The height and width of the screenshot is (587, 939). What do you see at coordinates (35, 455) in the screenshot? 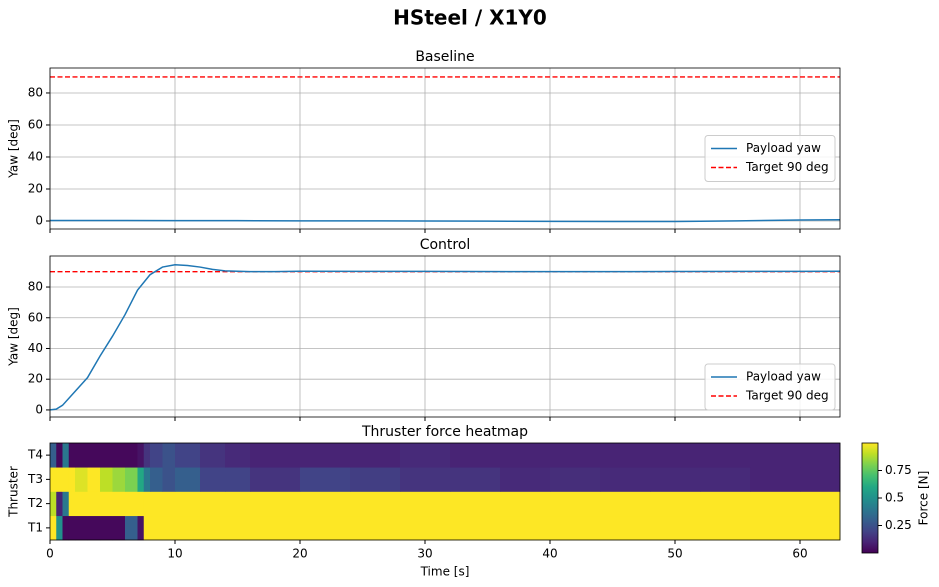
I see `y-tick-label: T4` at bounding box center [35, 455].